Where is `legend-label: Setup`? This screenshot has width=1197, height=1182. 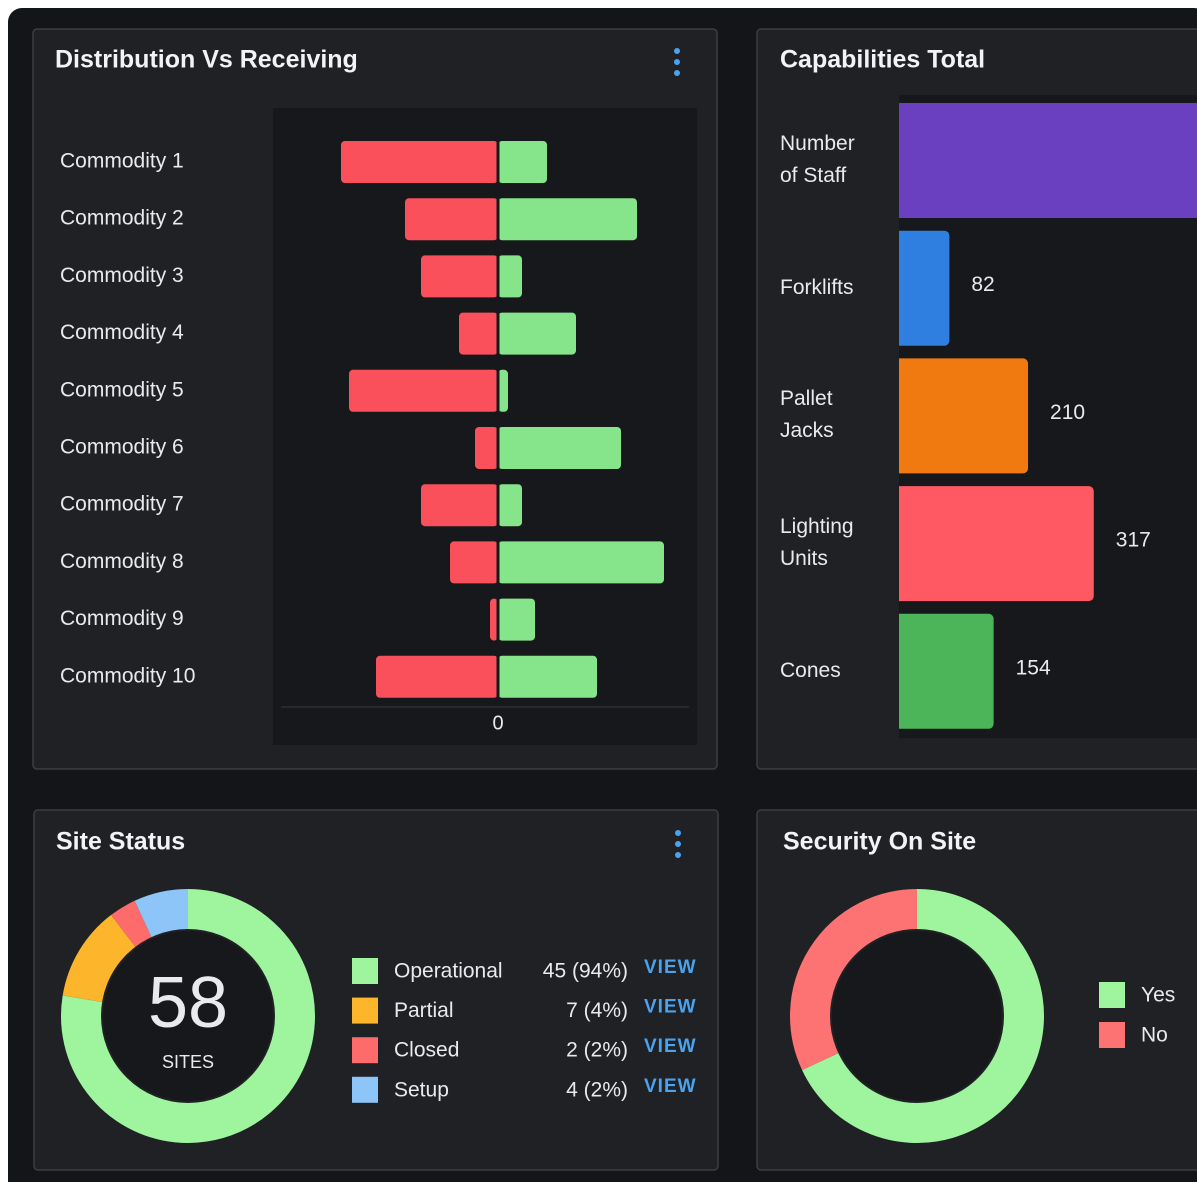 legend-label: Setup is located at coordinates (421, 1089).